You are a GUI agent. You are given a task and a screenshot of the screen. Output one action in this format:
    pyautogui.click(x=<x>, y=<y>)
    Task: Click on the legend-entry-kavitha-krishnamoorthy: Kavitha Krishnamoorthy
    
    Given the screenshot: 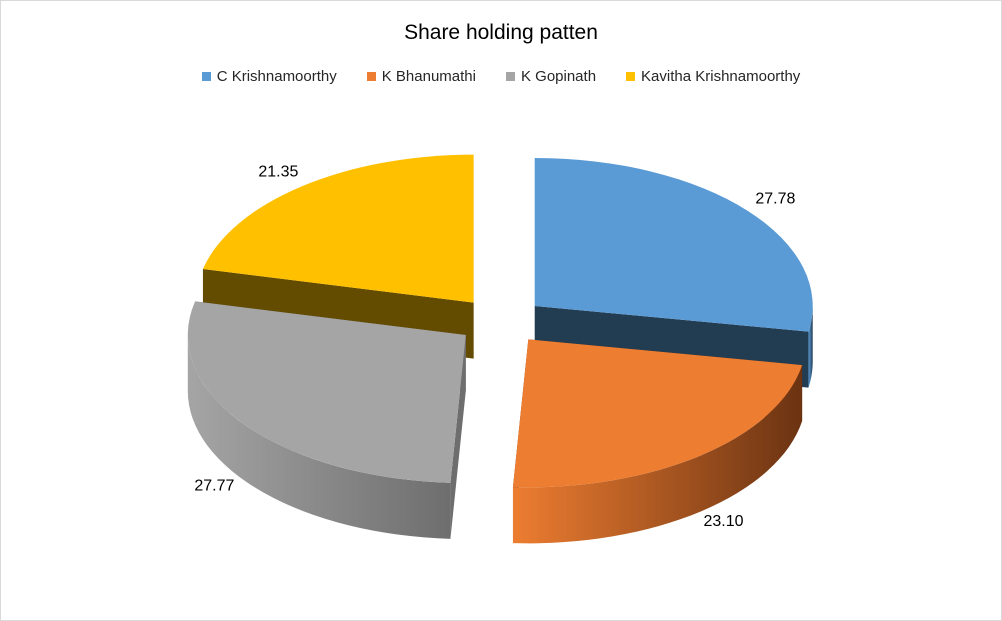 What is the action you would take?
    pyautogui.click(x=713, y=76)
    